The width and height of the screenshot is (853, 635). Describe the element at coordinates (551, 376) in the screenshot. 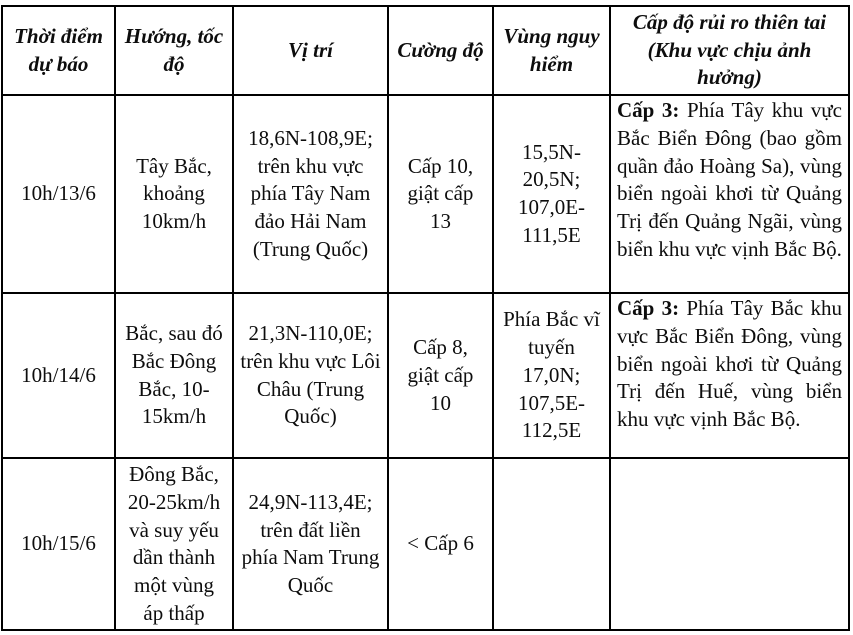

I see `cell-danger-zone: Phía Bắc vĩ tuyến 17,0N; 107,5E-112,5E` at that location.